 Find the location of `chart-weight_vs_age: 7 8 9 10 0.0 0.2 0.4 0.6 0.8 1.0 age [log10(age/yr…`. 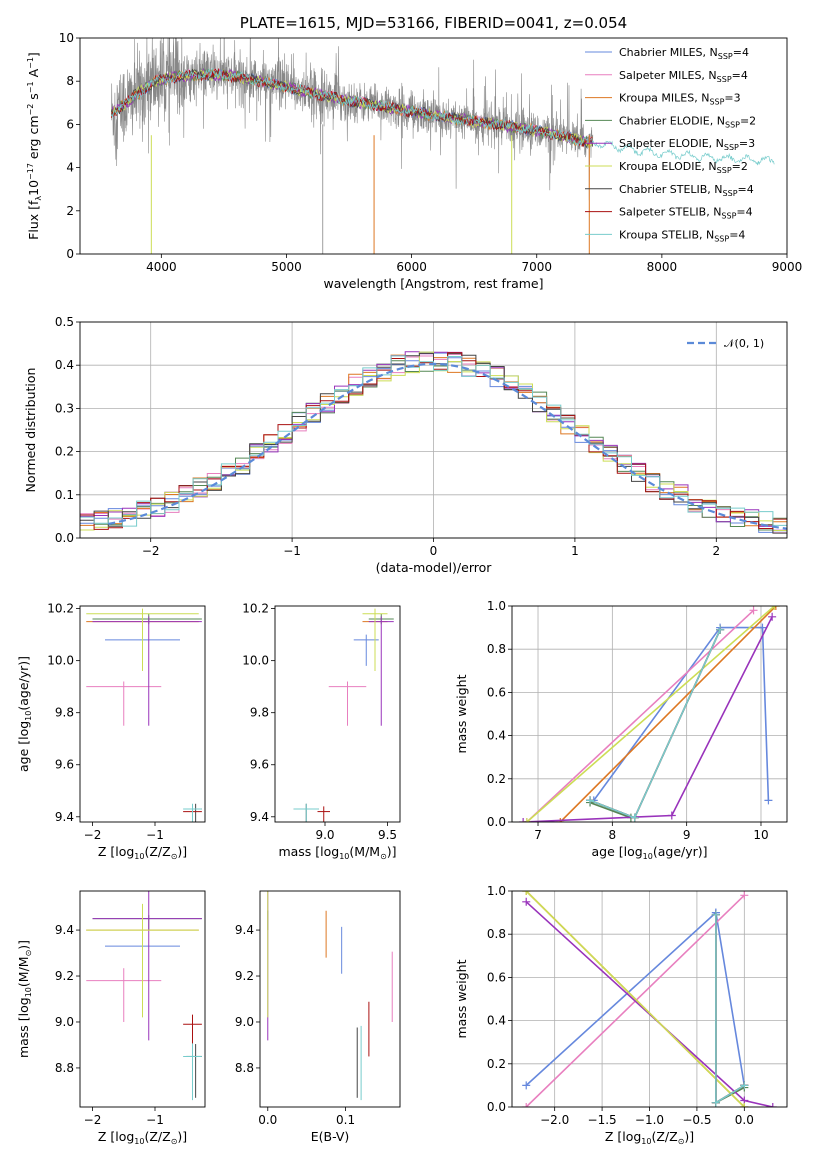

chart-weight_vs_age: 7 8 9 10 0.0 0.2 0.4 0.6 0.8 1.0 age [log10(age/yr… is located at coordinates (621, 730).